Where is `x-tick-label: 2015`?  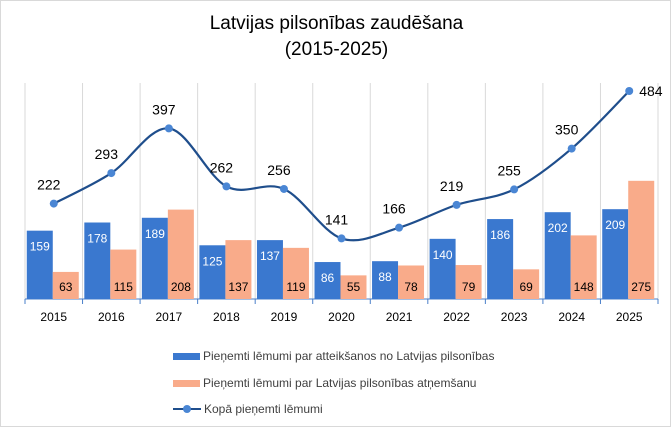 x-tick-label: 2015 is located at coordinates (53, 317).